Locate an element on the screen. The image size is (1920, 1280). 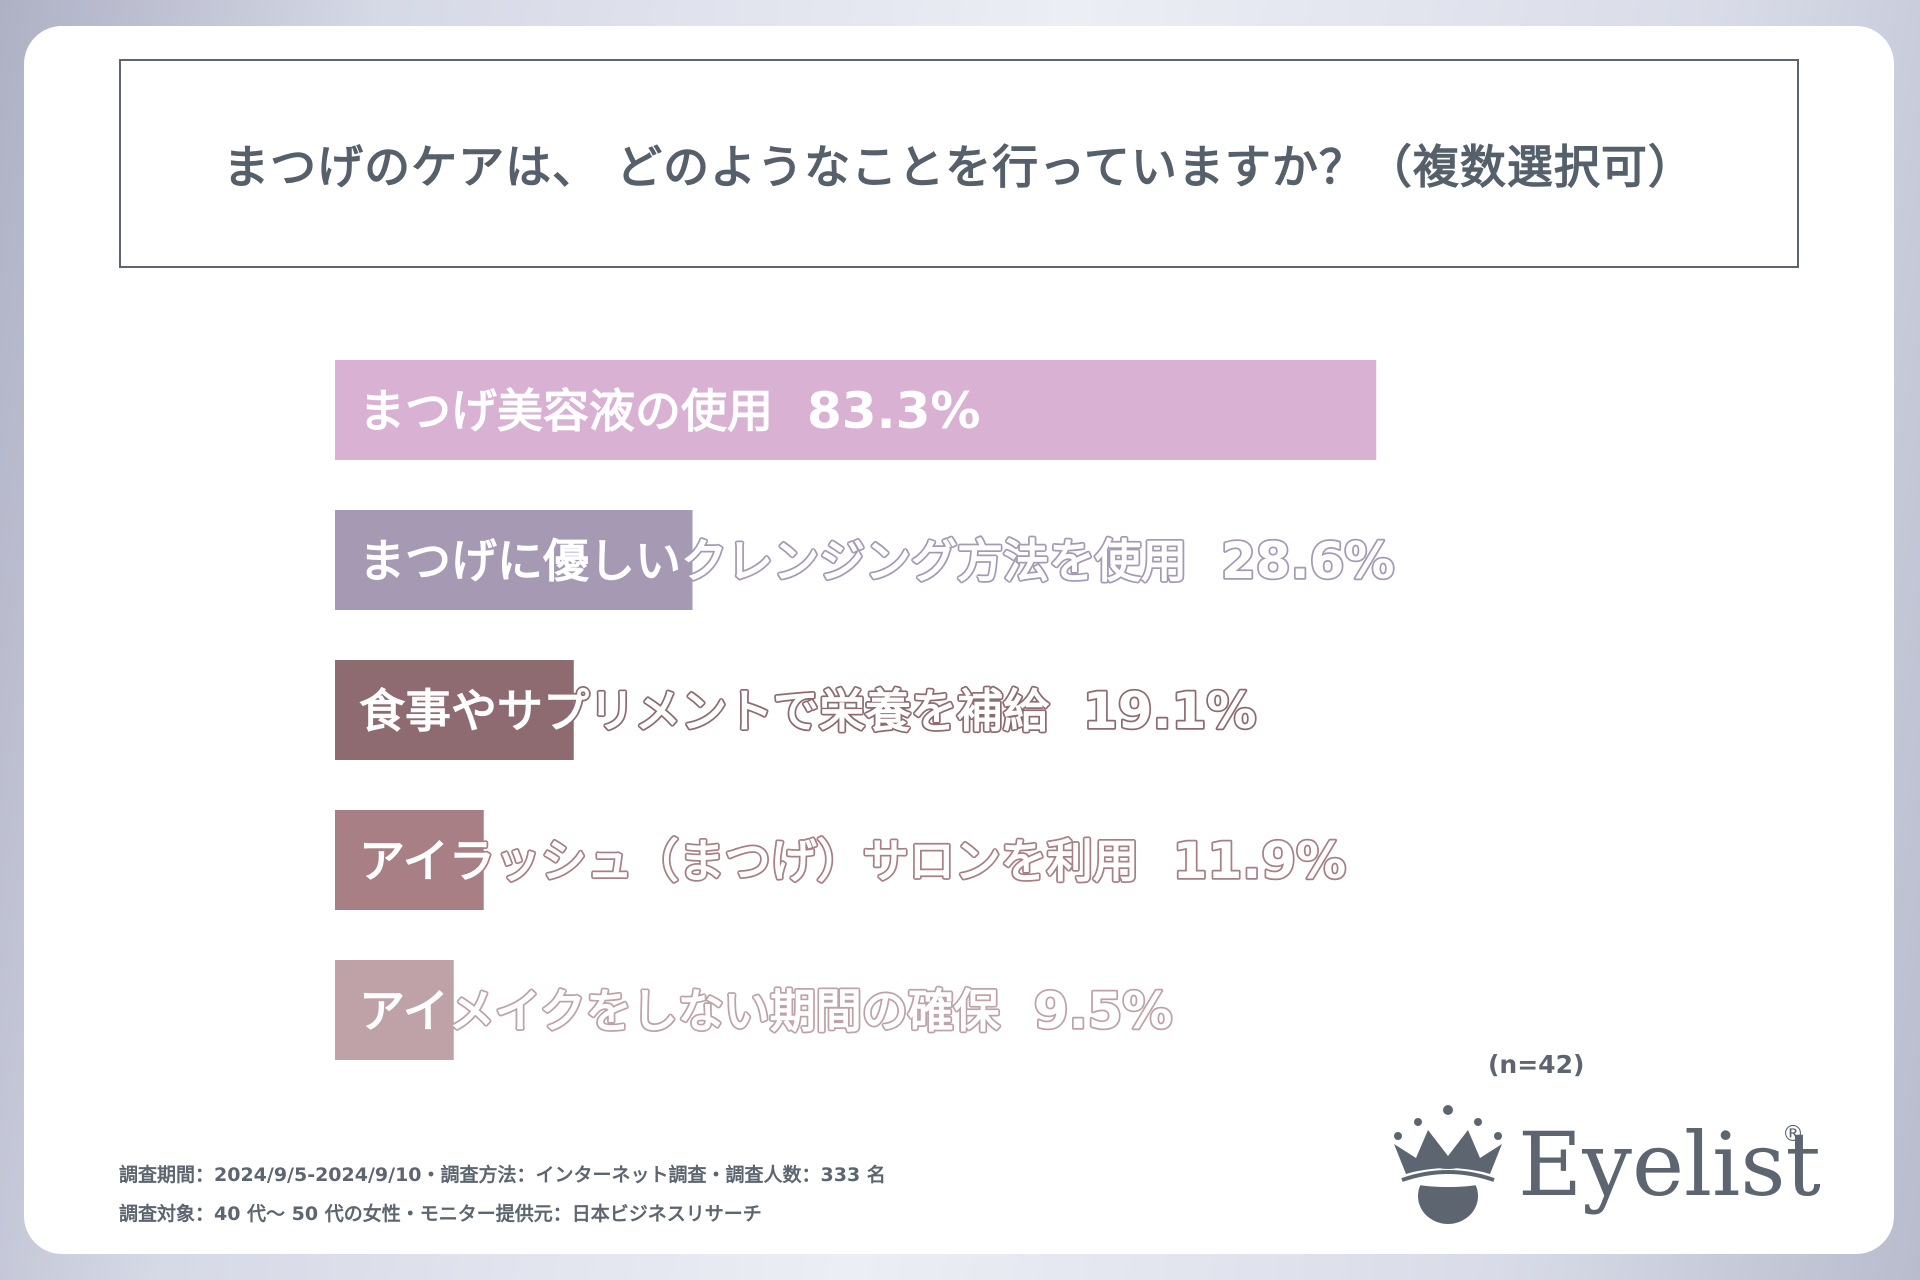
bar-label-2: まつげに優しいクレンジング方法を使用 is located at coordinates (773, 561).